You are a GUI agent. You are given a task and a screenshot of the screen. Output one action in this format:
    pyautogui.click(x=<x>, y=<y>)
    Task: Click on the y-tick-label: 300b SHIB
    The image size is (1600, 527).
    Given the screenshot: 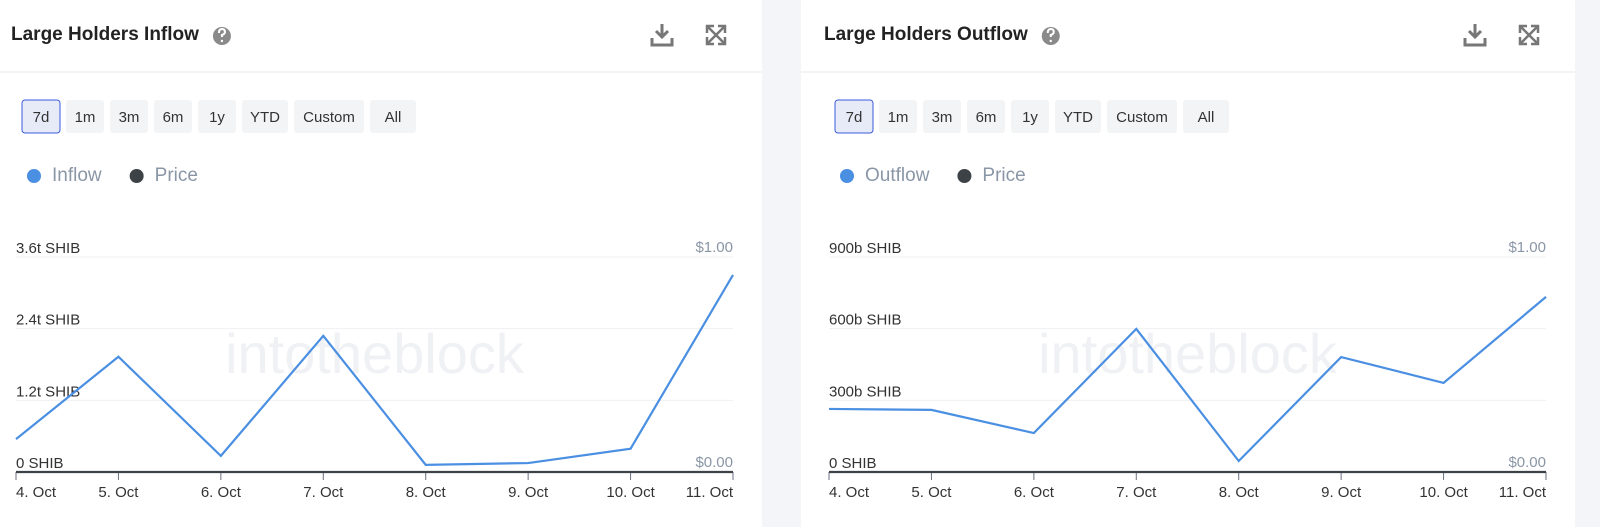 What is the action you would take?
    pyautogui.click(x=865, y=391)
    